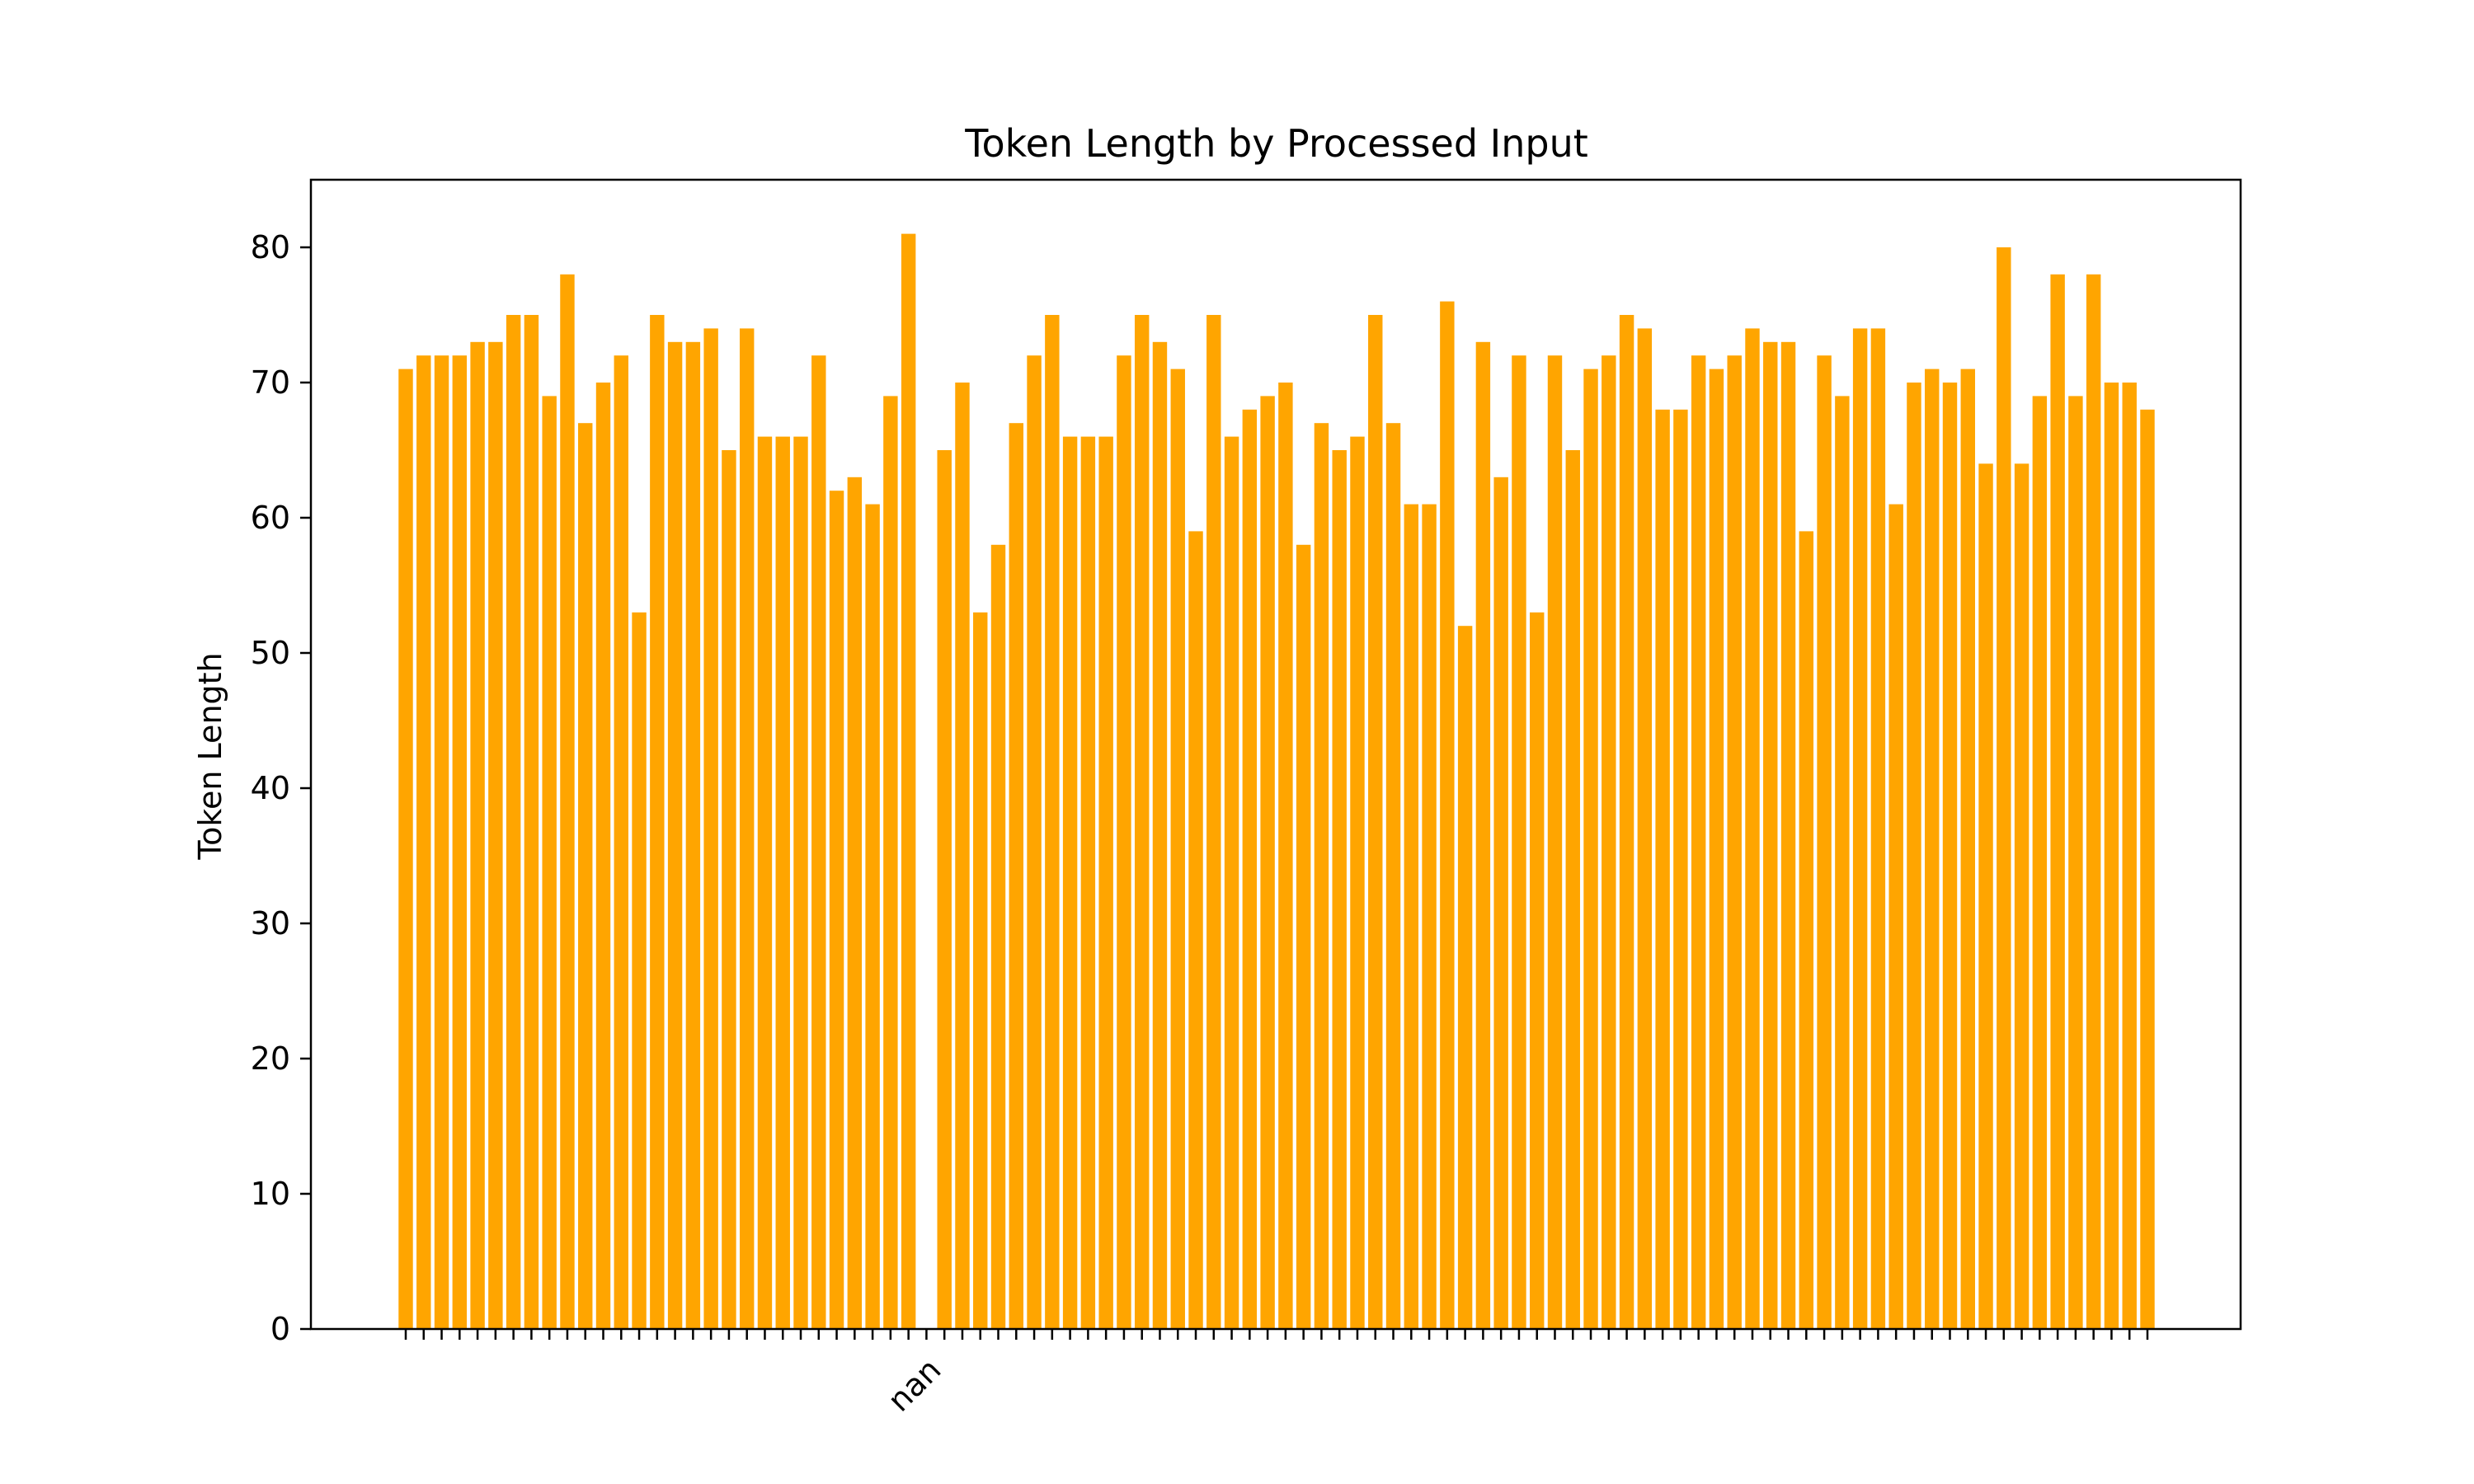  What do you see at coordinates (1276, 1374) in the screenshot?
I see `x-axis: nan` at bounding box center [1276, 1374].